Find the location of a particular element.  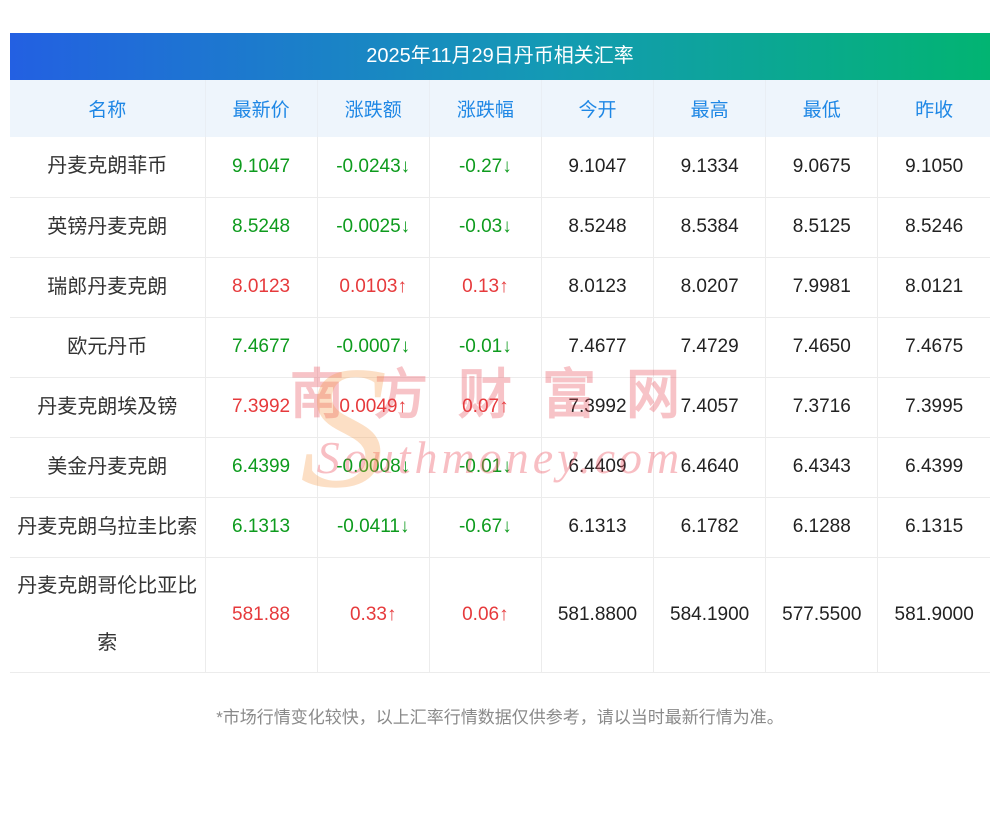

cell-pct: -0.03↓ is located at coordinates (485, 227).